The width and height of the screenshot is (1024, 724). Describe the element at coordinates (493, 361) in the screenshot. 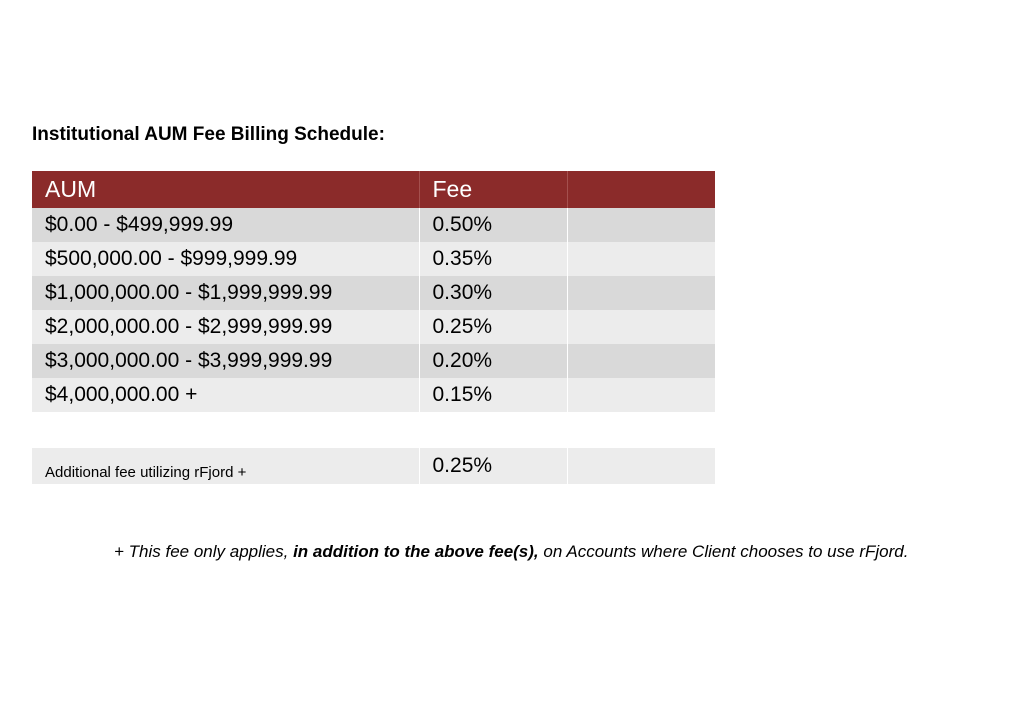

I see `fee-cell: 0.20%` at that location.